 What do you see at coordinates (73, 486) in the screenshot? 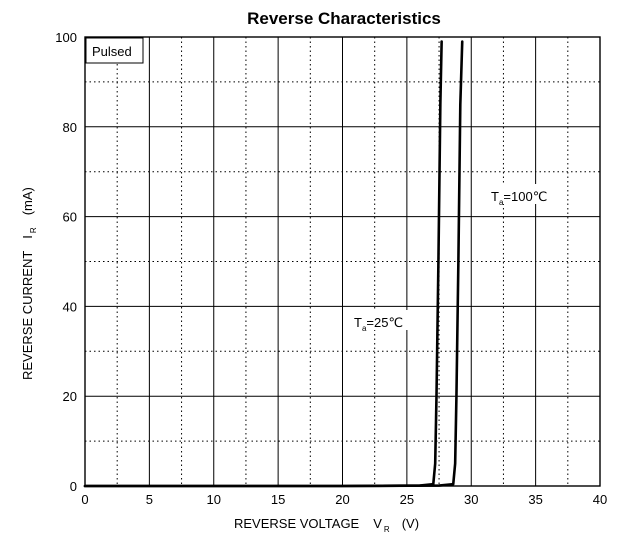
I see `y-tick-label: 0` at bounding box center [73, 486].